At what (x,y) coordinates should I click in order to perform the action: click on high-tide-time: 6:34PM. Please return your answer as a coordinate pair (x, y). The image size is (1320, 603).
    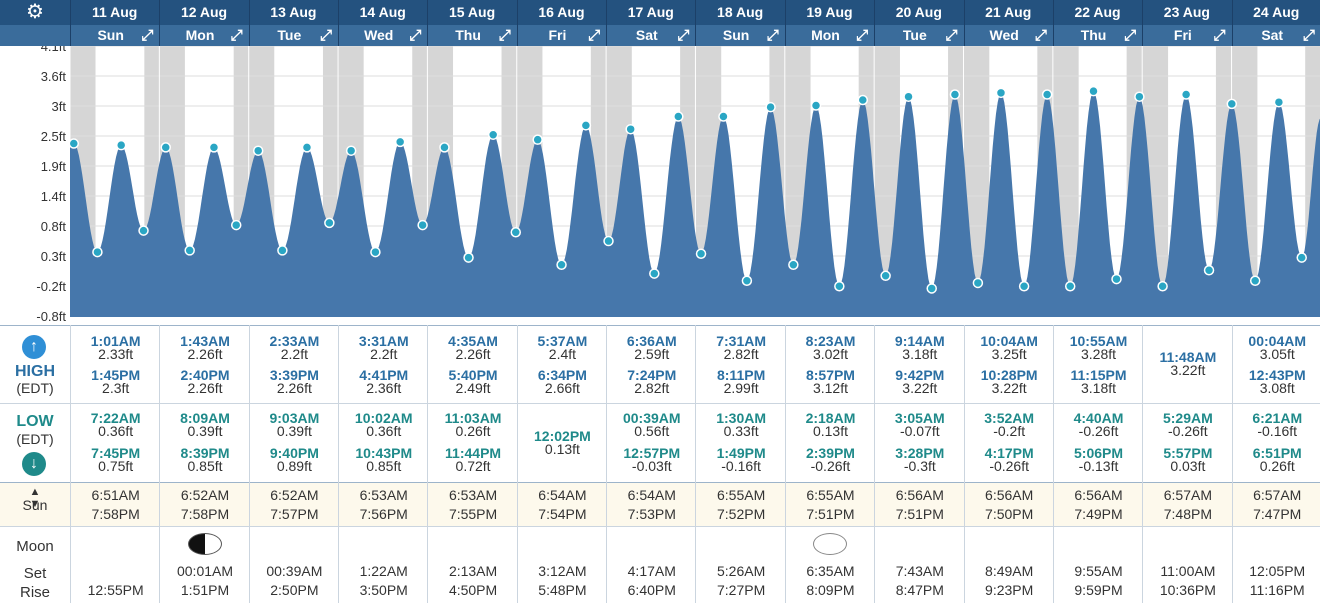
    Looking at the image, I should click on (562, 375).